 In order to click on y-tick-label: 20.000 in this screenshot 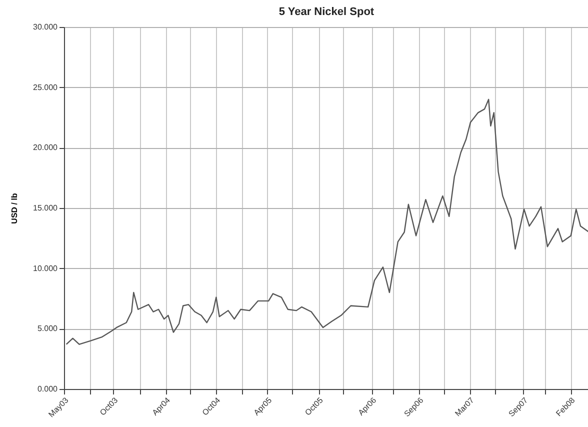, I will do `click(45, 147)`.